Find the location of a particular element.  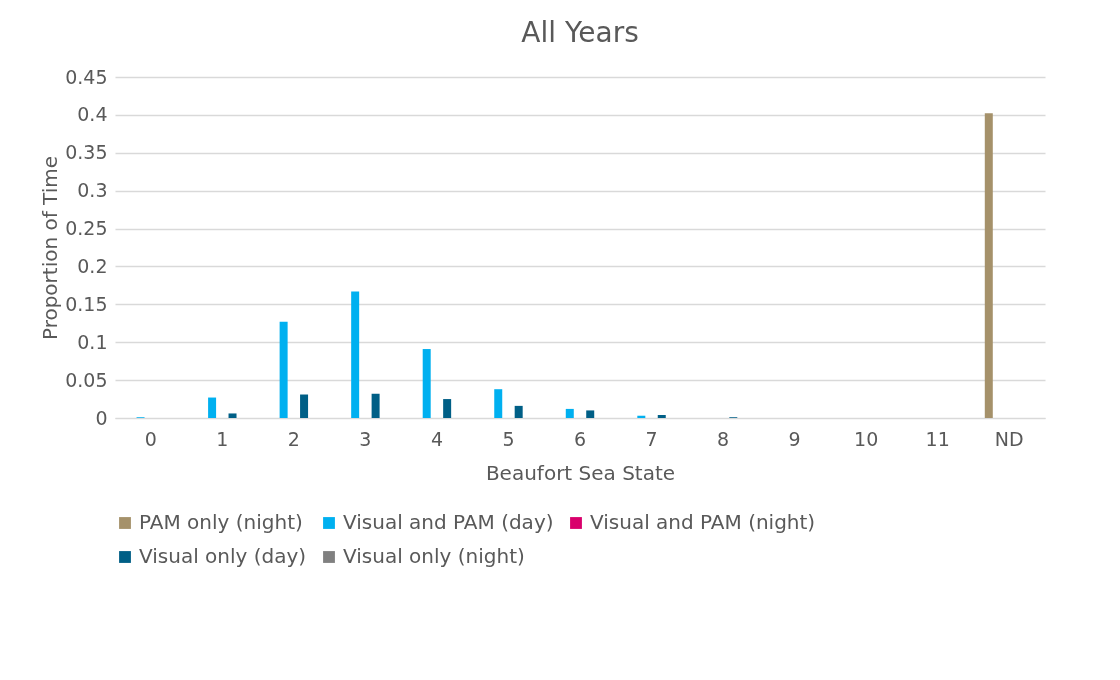

legend-label: PAM only (night) is located at coordinates (221, 522).